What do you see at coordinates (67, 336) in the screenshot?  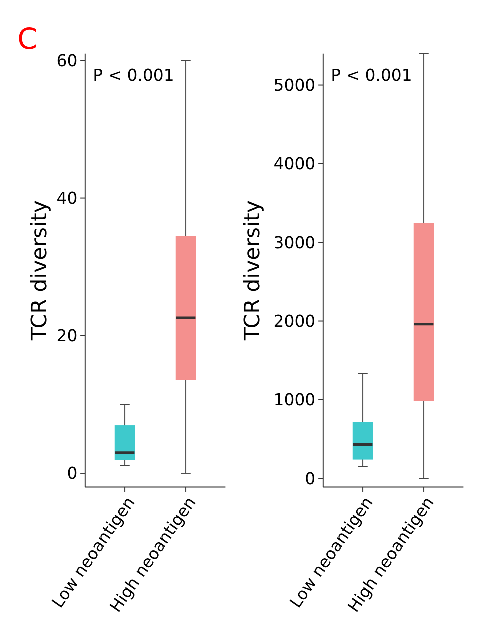 I see `y-tick-label: 20` at bounding box center [67, 336].